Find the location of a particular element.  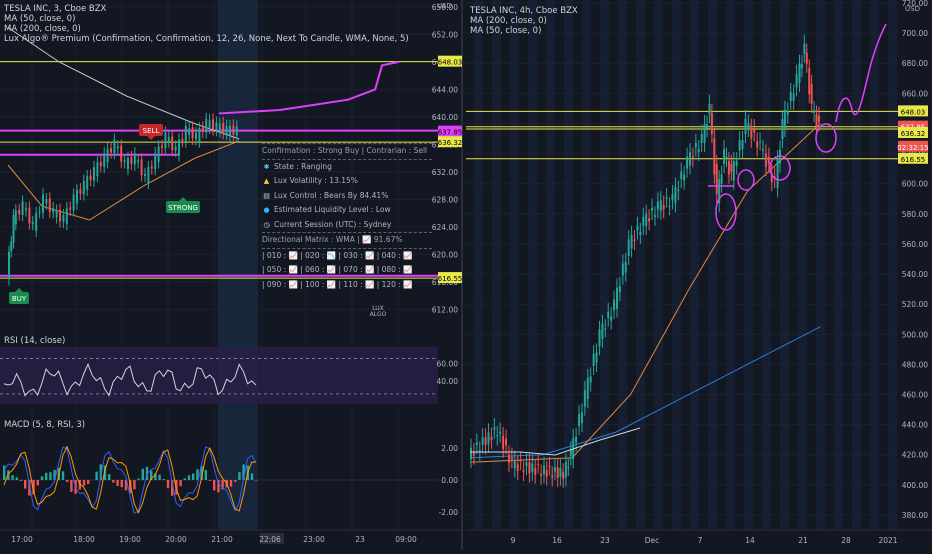

x-tick-label: 21:00 is located at coordinates (222, 539).